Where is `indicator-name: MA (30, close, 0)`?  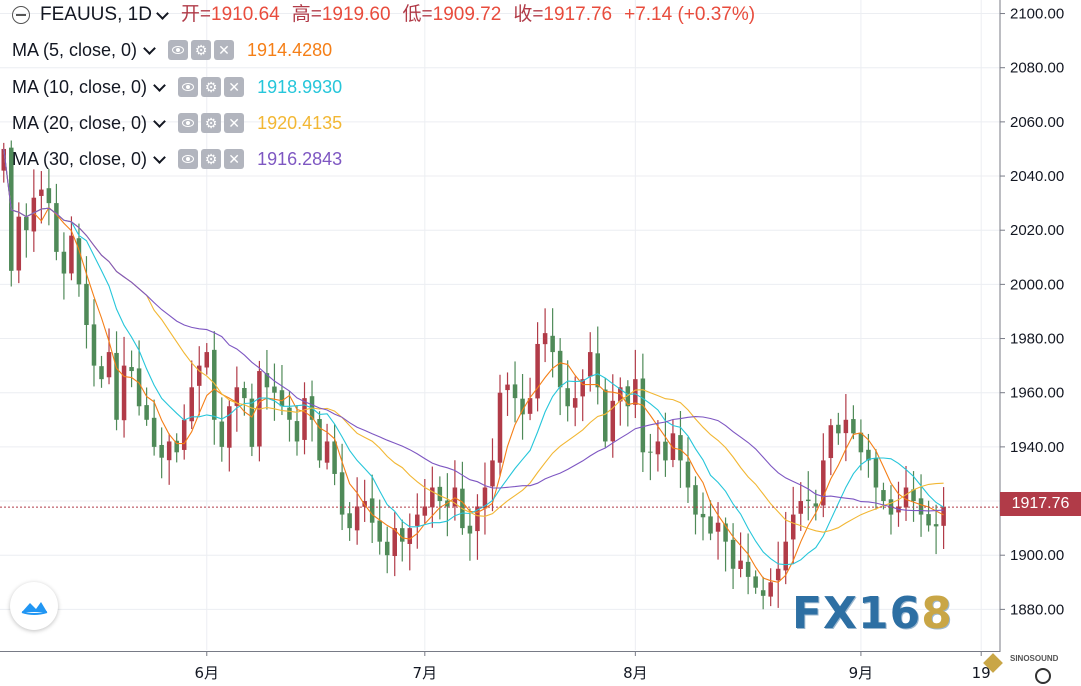
indicator-name: MA (30, close, 0) is located at coordinates (80, 159).